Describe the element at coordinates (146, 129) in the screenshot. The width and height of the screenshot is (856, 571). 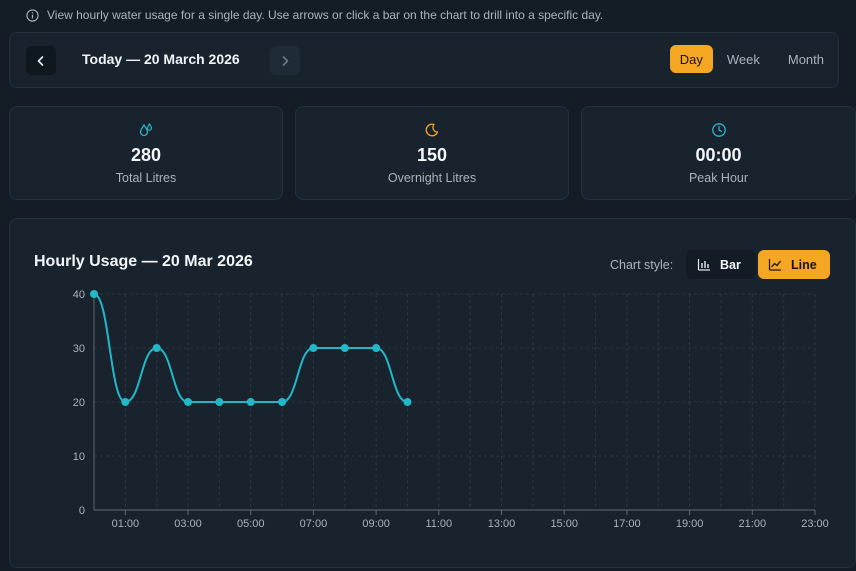
I see `water-drops-icon` at that location.